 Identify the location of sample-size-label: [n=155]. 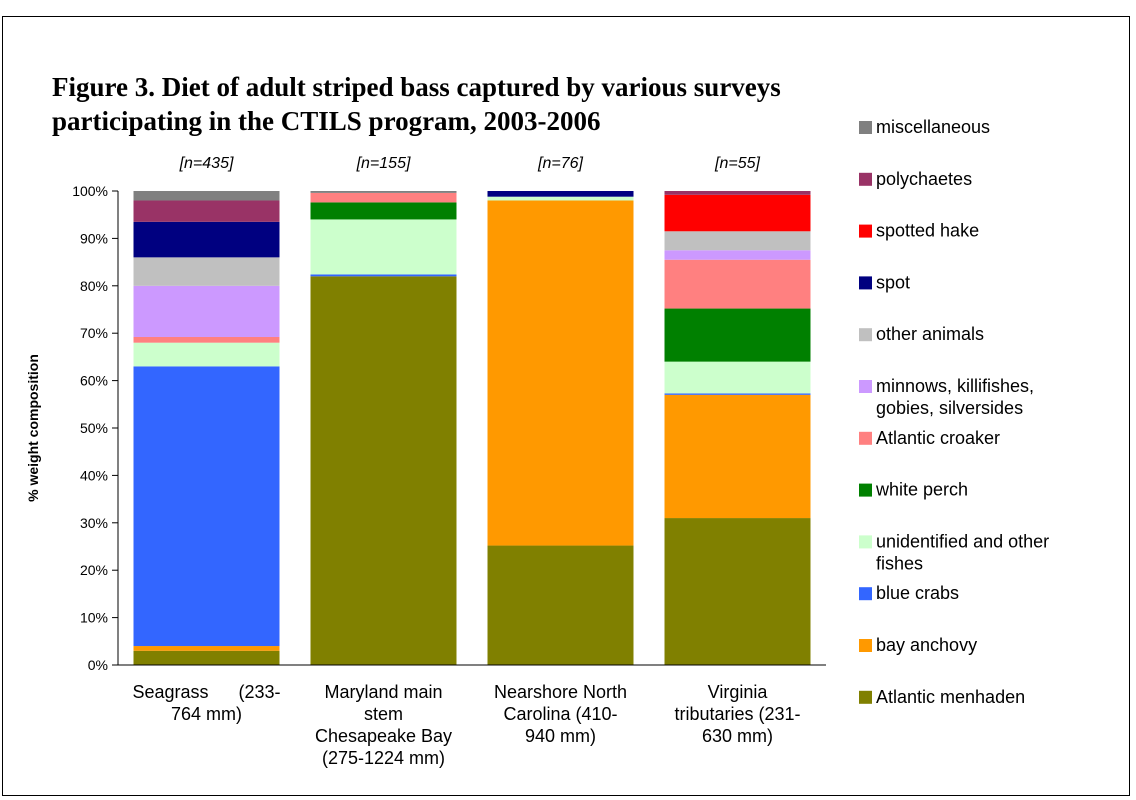
(383, 163).